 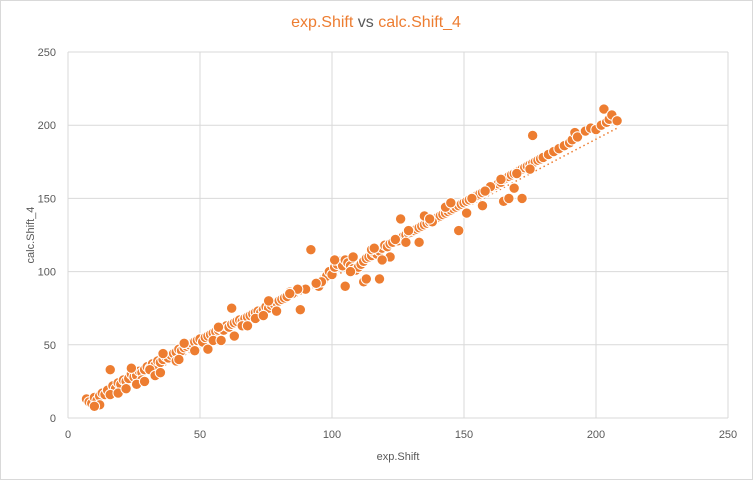 I want to click on x-tick-label: 250, so click(x=728, y=435).